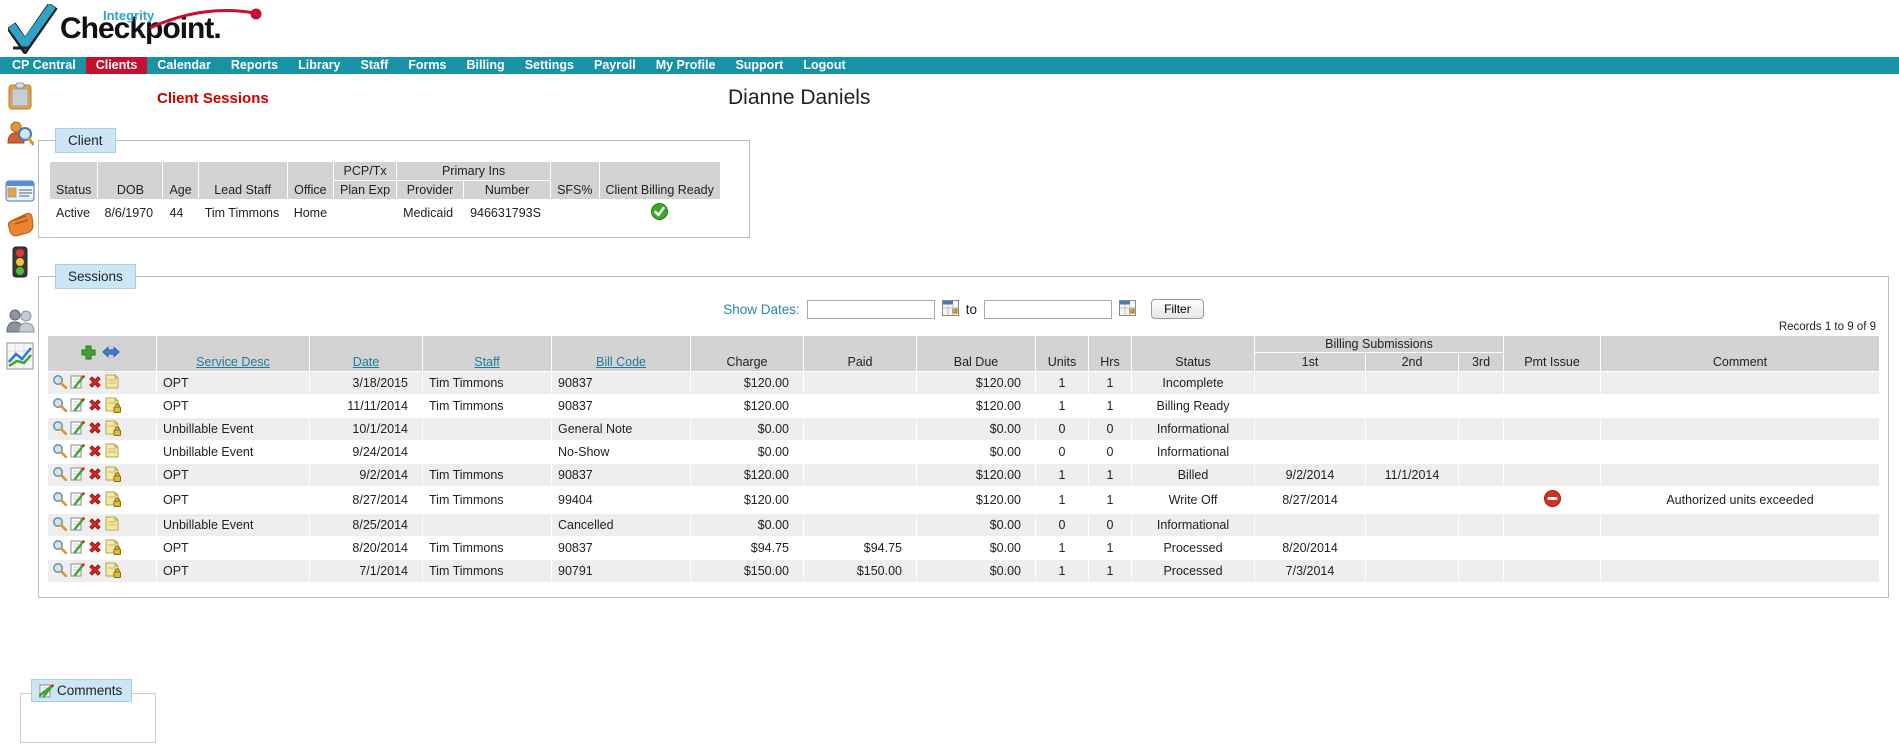 The width and height of the screenshot is (1899, 755). Describe the element at coordinates (621, 362) in the screenshot. I see `sort-bill-code: Bill Code` at that location.